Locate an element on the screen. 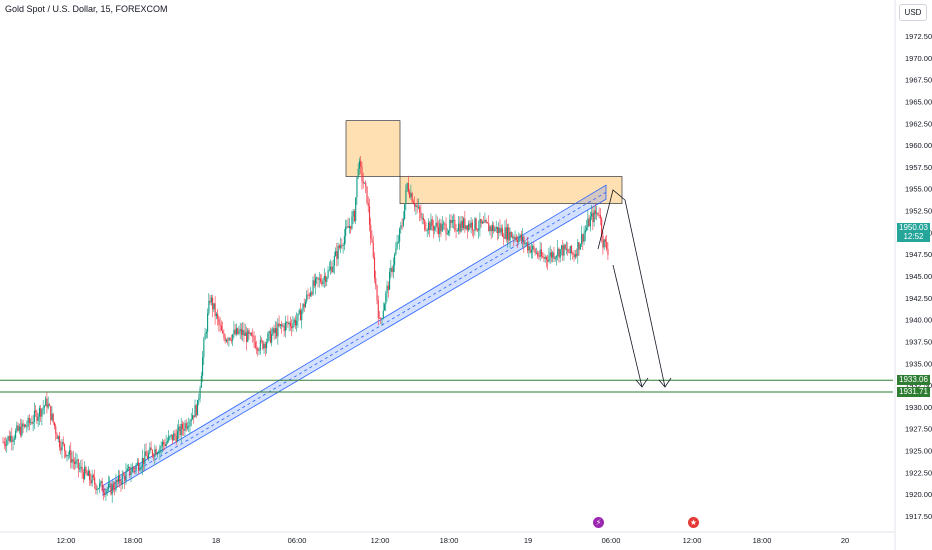 This screenshot has width=932, height=550. time-tick-label: 18 is located at coordinates (216, 540).